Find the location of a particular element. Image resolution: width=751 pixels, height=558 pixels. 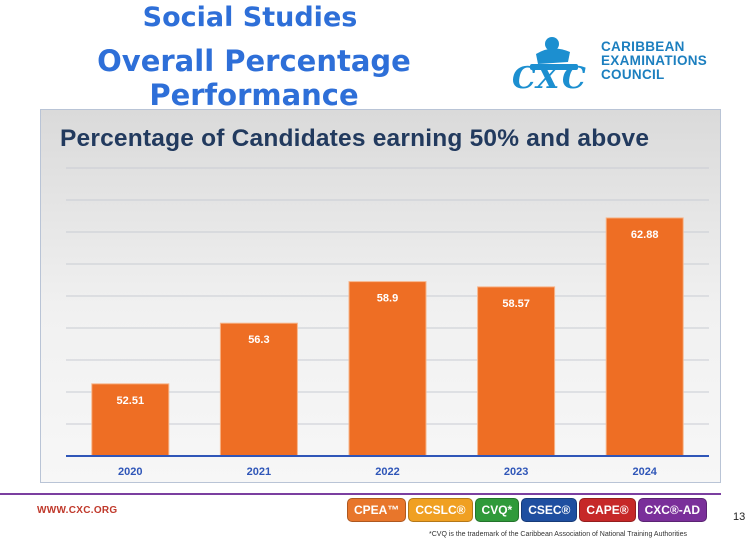

badge-2: CVQ* is located at coordinates (497, 510).